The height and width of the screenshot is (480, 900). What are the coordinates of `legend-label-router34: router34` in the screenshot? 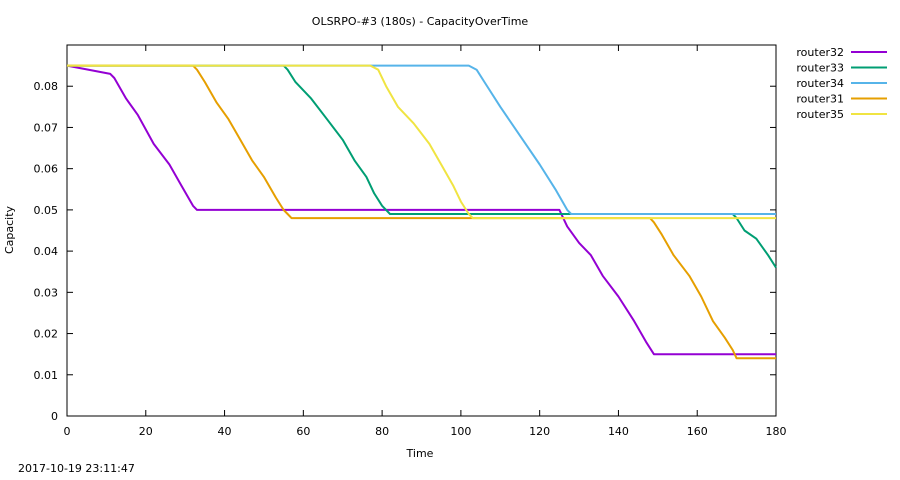 It's located at (820, 83).